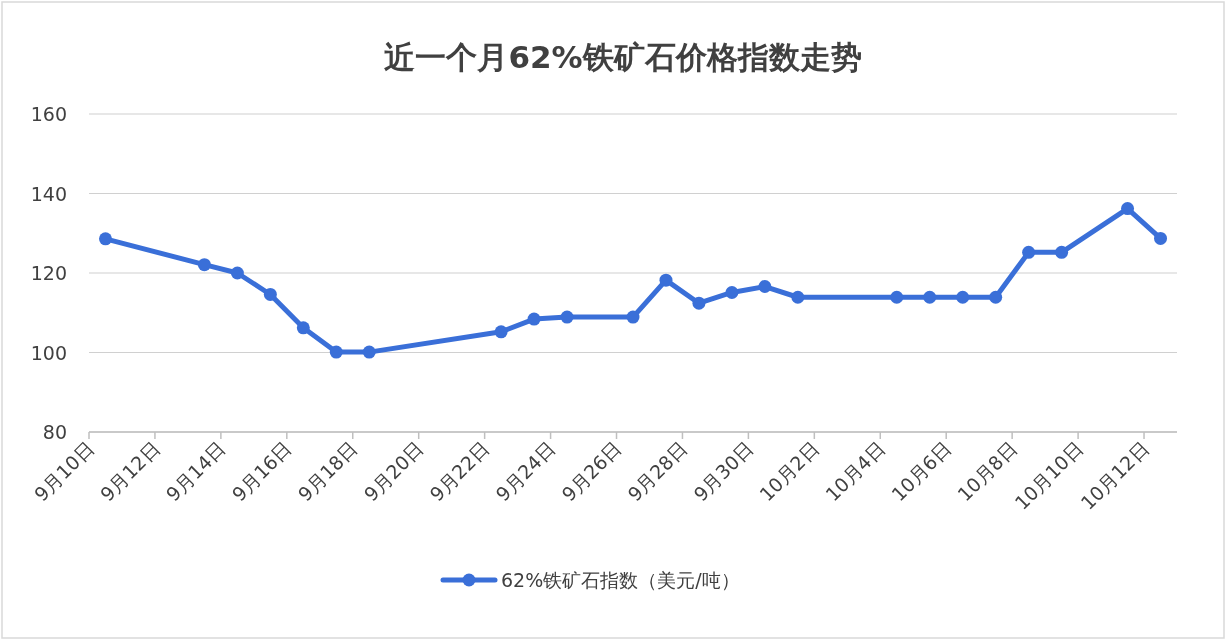 This screenshot has height=640, width=1226. Describe the element at coordinates (48, 352) in the screenshot. I see `y-tick-label: 100` at that location.